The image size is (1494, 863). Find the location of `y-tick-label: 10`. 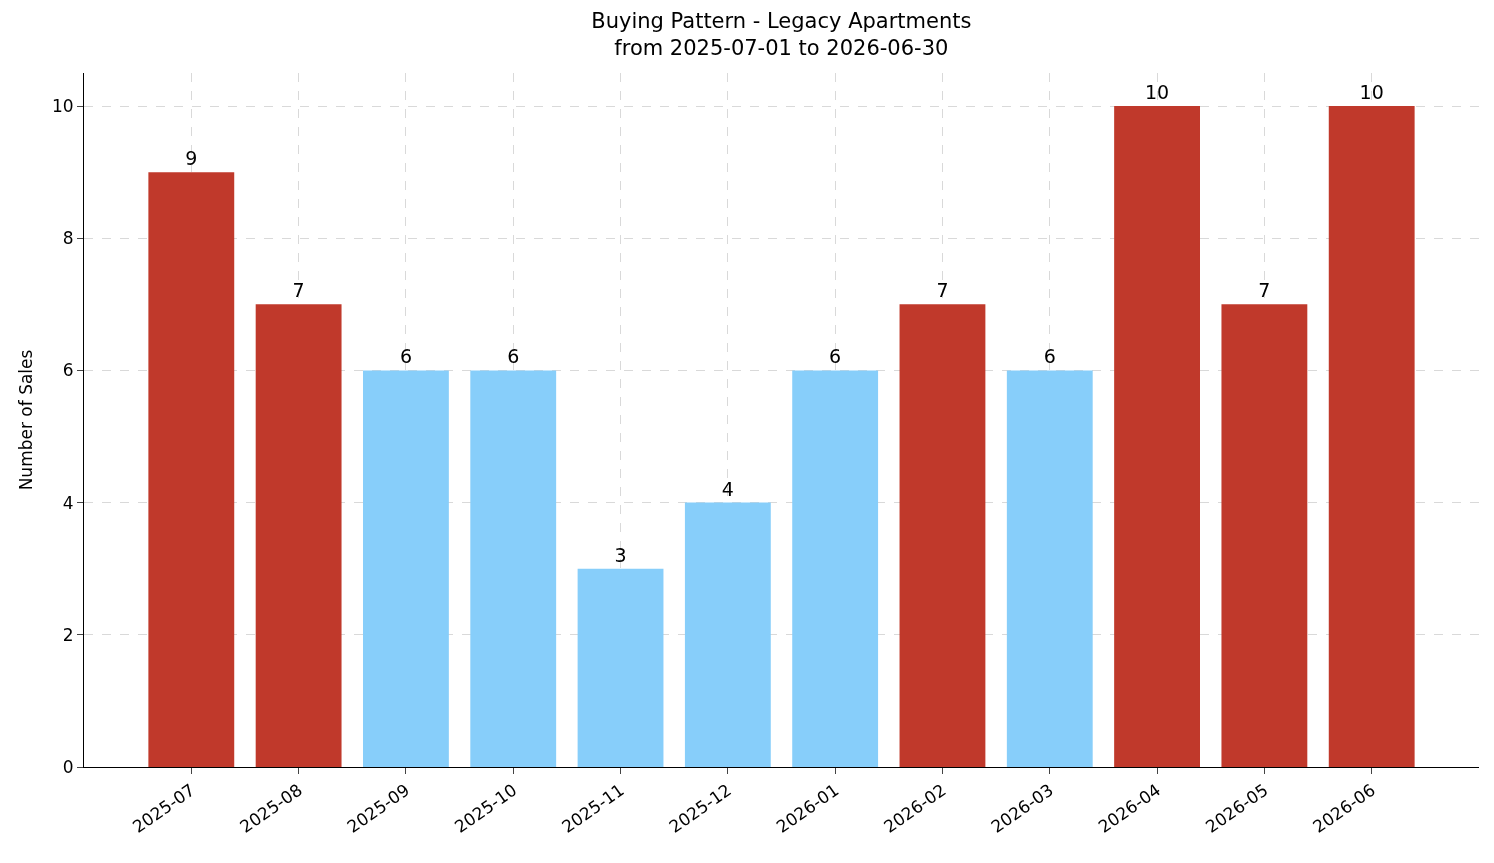

y-tick-label: 10 is located at coordinates (62, 106).